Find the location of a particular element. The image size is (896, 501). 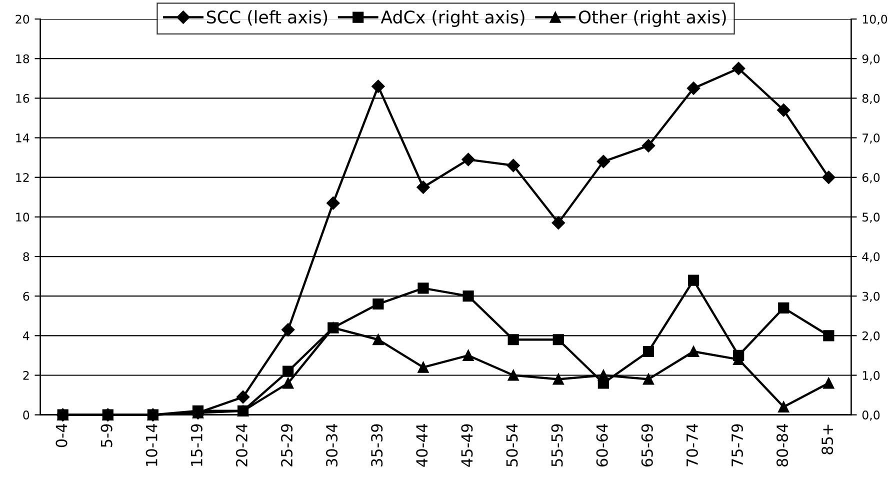

legend-label: SCC (left axis) is located at coordinates (267, 18).